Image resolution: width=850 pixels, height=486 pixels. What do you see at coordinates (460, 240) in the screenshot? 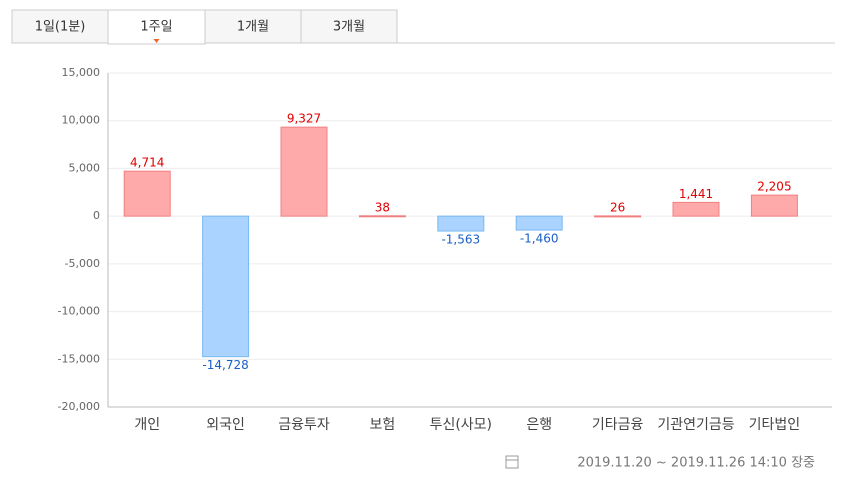
I see `value-label: -1,563` at bounding box center [460, 240].